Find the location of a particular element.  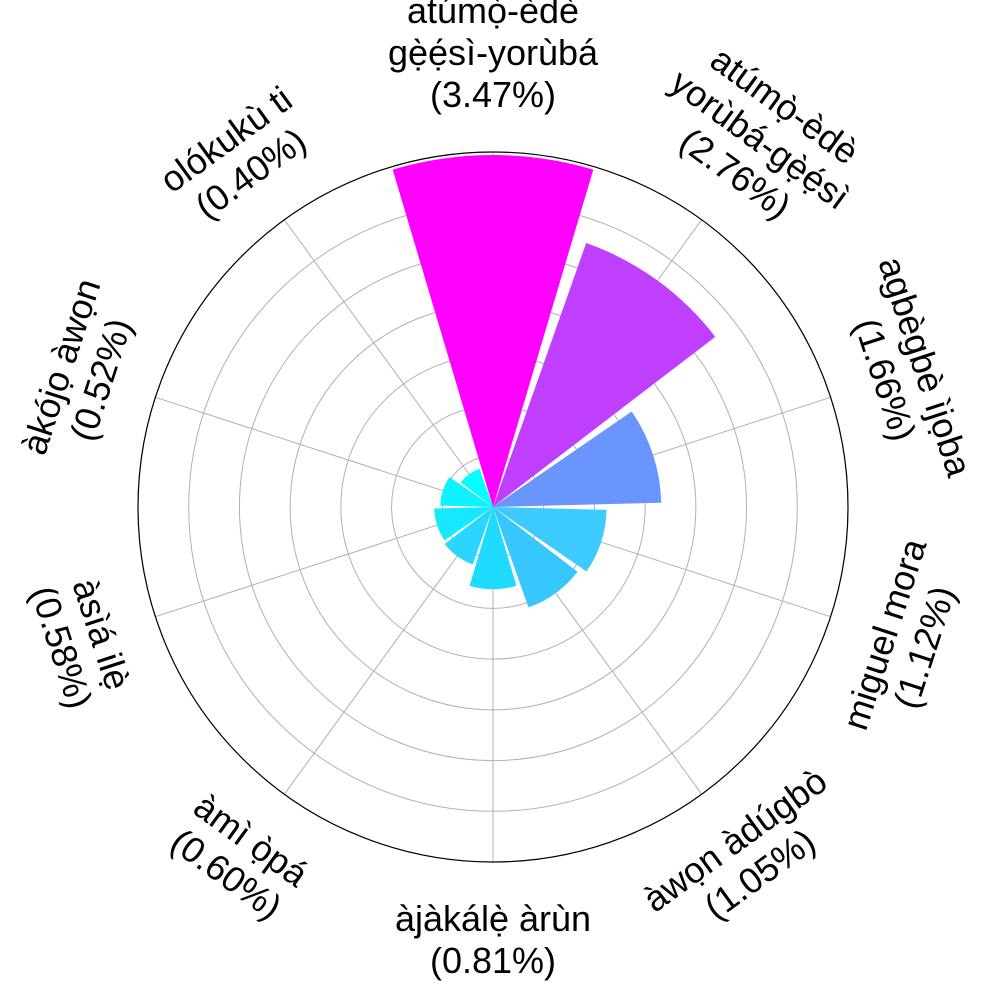

category-percent: (3.47%) is located at coordinates (493, 94).